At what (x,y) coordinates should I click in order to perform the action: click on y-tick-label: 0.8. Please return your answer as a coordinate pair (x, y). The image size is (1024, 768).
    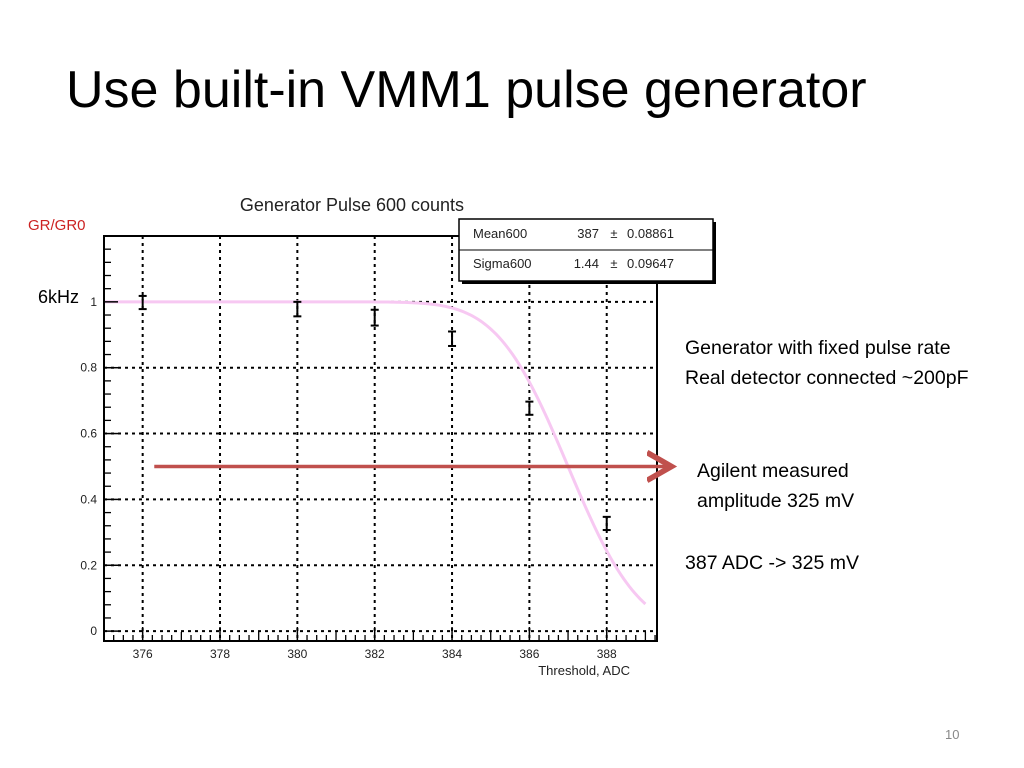
    Looking at the image, I should click on (88, 368).